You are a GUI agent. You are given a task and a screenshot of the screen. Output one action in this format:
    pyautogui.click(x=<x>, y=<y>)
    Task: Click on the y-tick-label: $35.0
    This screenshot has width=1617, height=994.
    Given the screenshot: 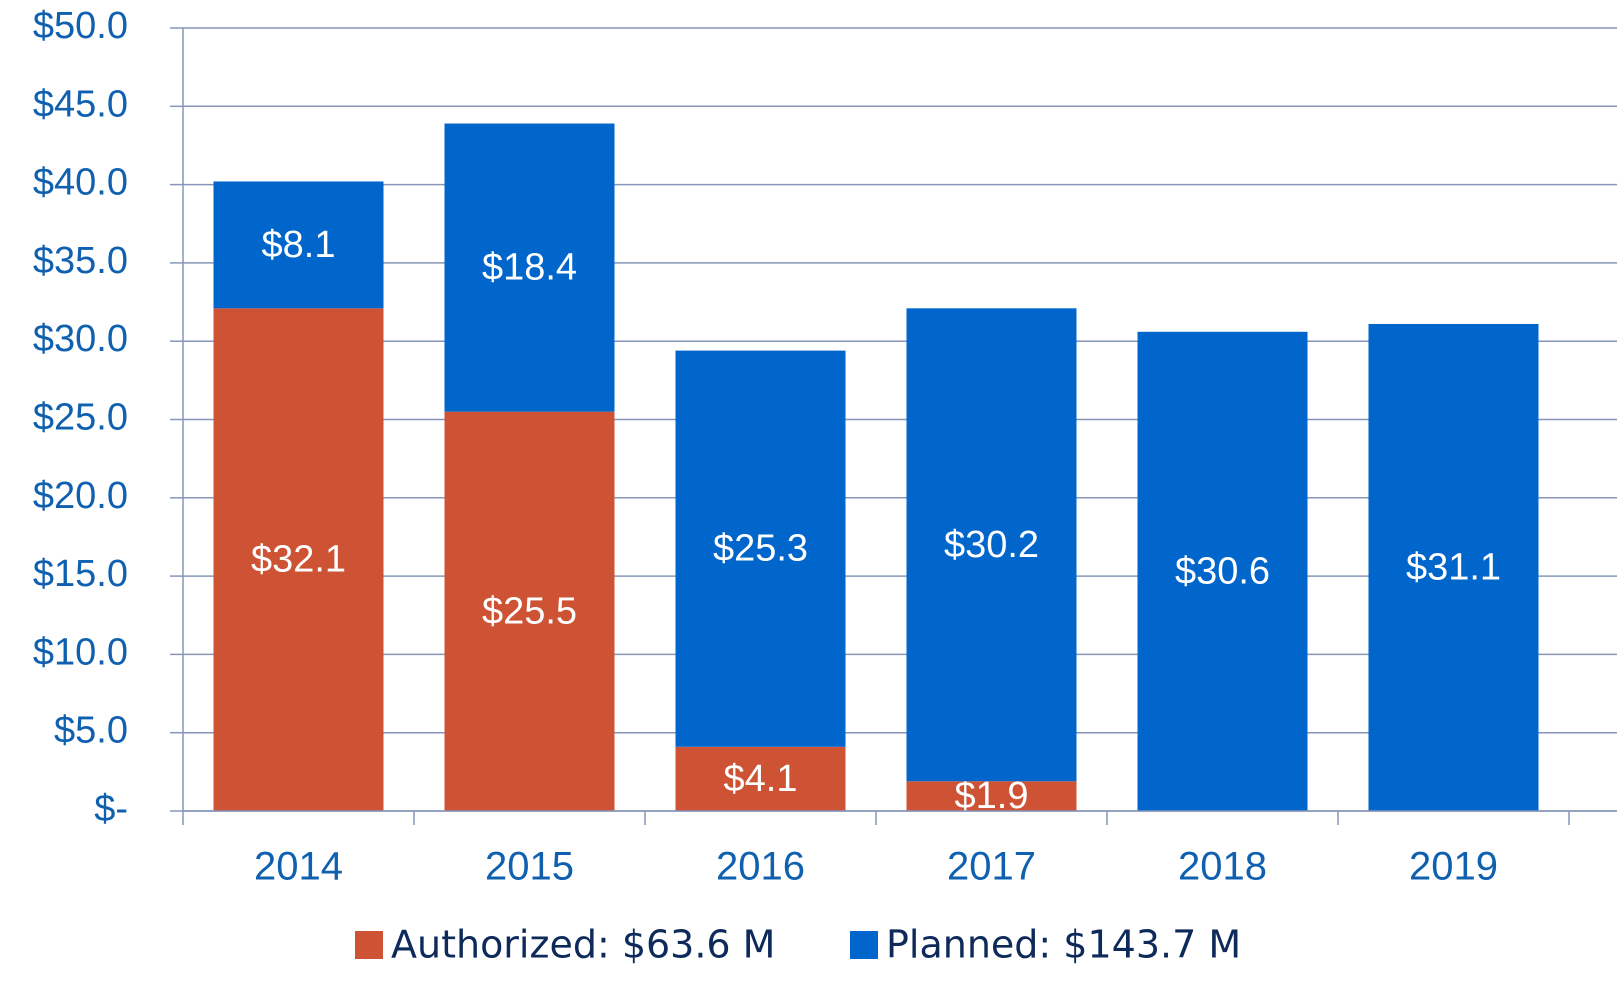 What is the action you would take?
    pyautogui.click(x=80, y=261)
    